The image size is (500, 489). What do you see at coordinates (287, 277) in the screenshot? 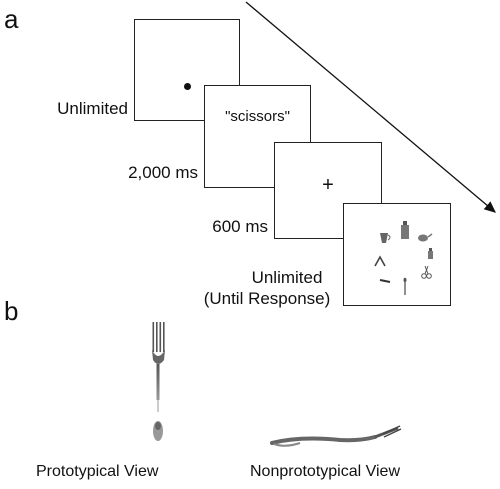
I see `frame-4-duration-line1: Unlimited` at bounding box center [287, 277].